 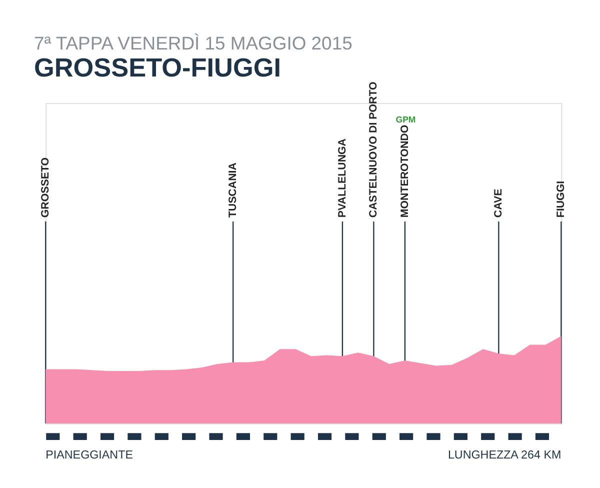 I want to click on x-tick-label: GROSSETO, so click(x=46, y=187).